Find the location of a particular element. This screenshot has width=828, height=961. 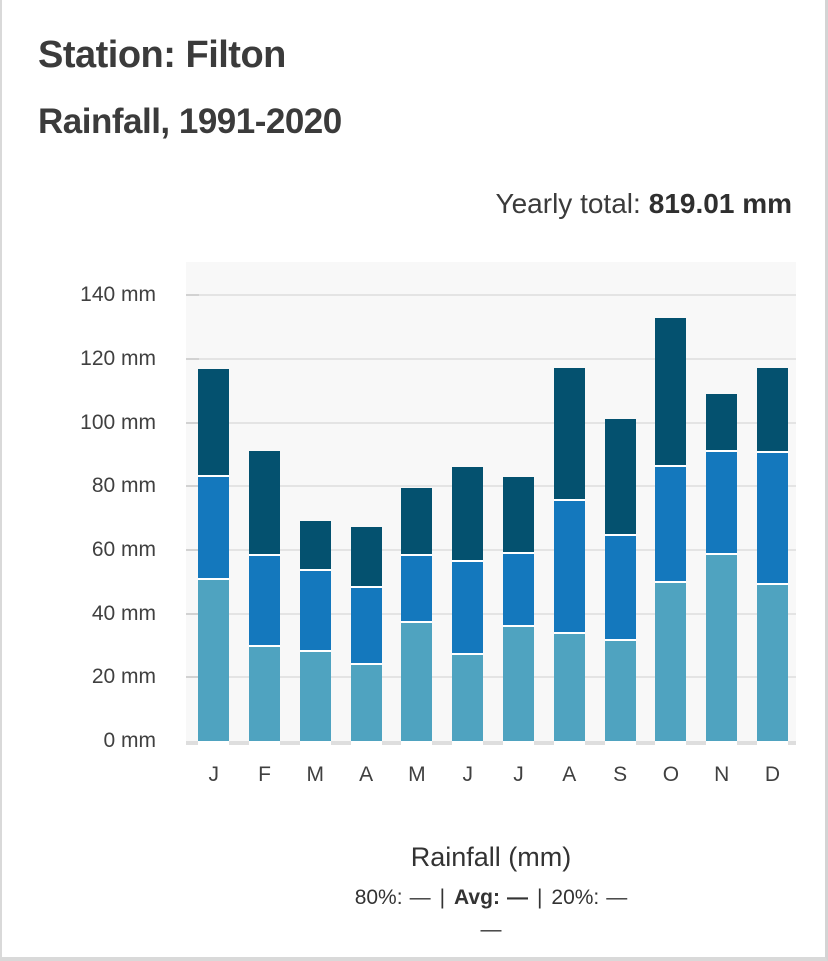

legend-p20-label: 20%: is located at coordinates (575, 897).